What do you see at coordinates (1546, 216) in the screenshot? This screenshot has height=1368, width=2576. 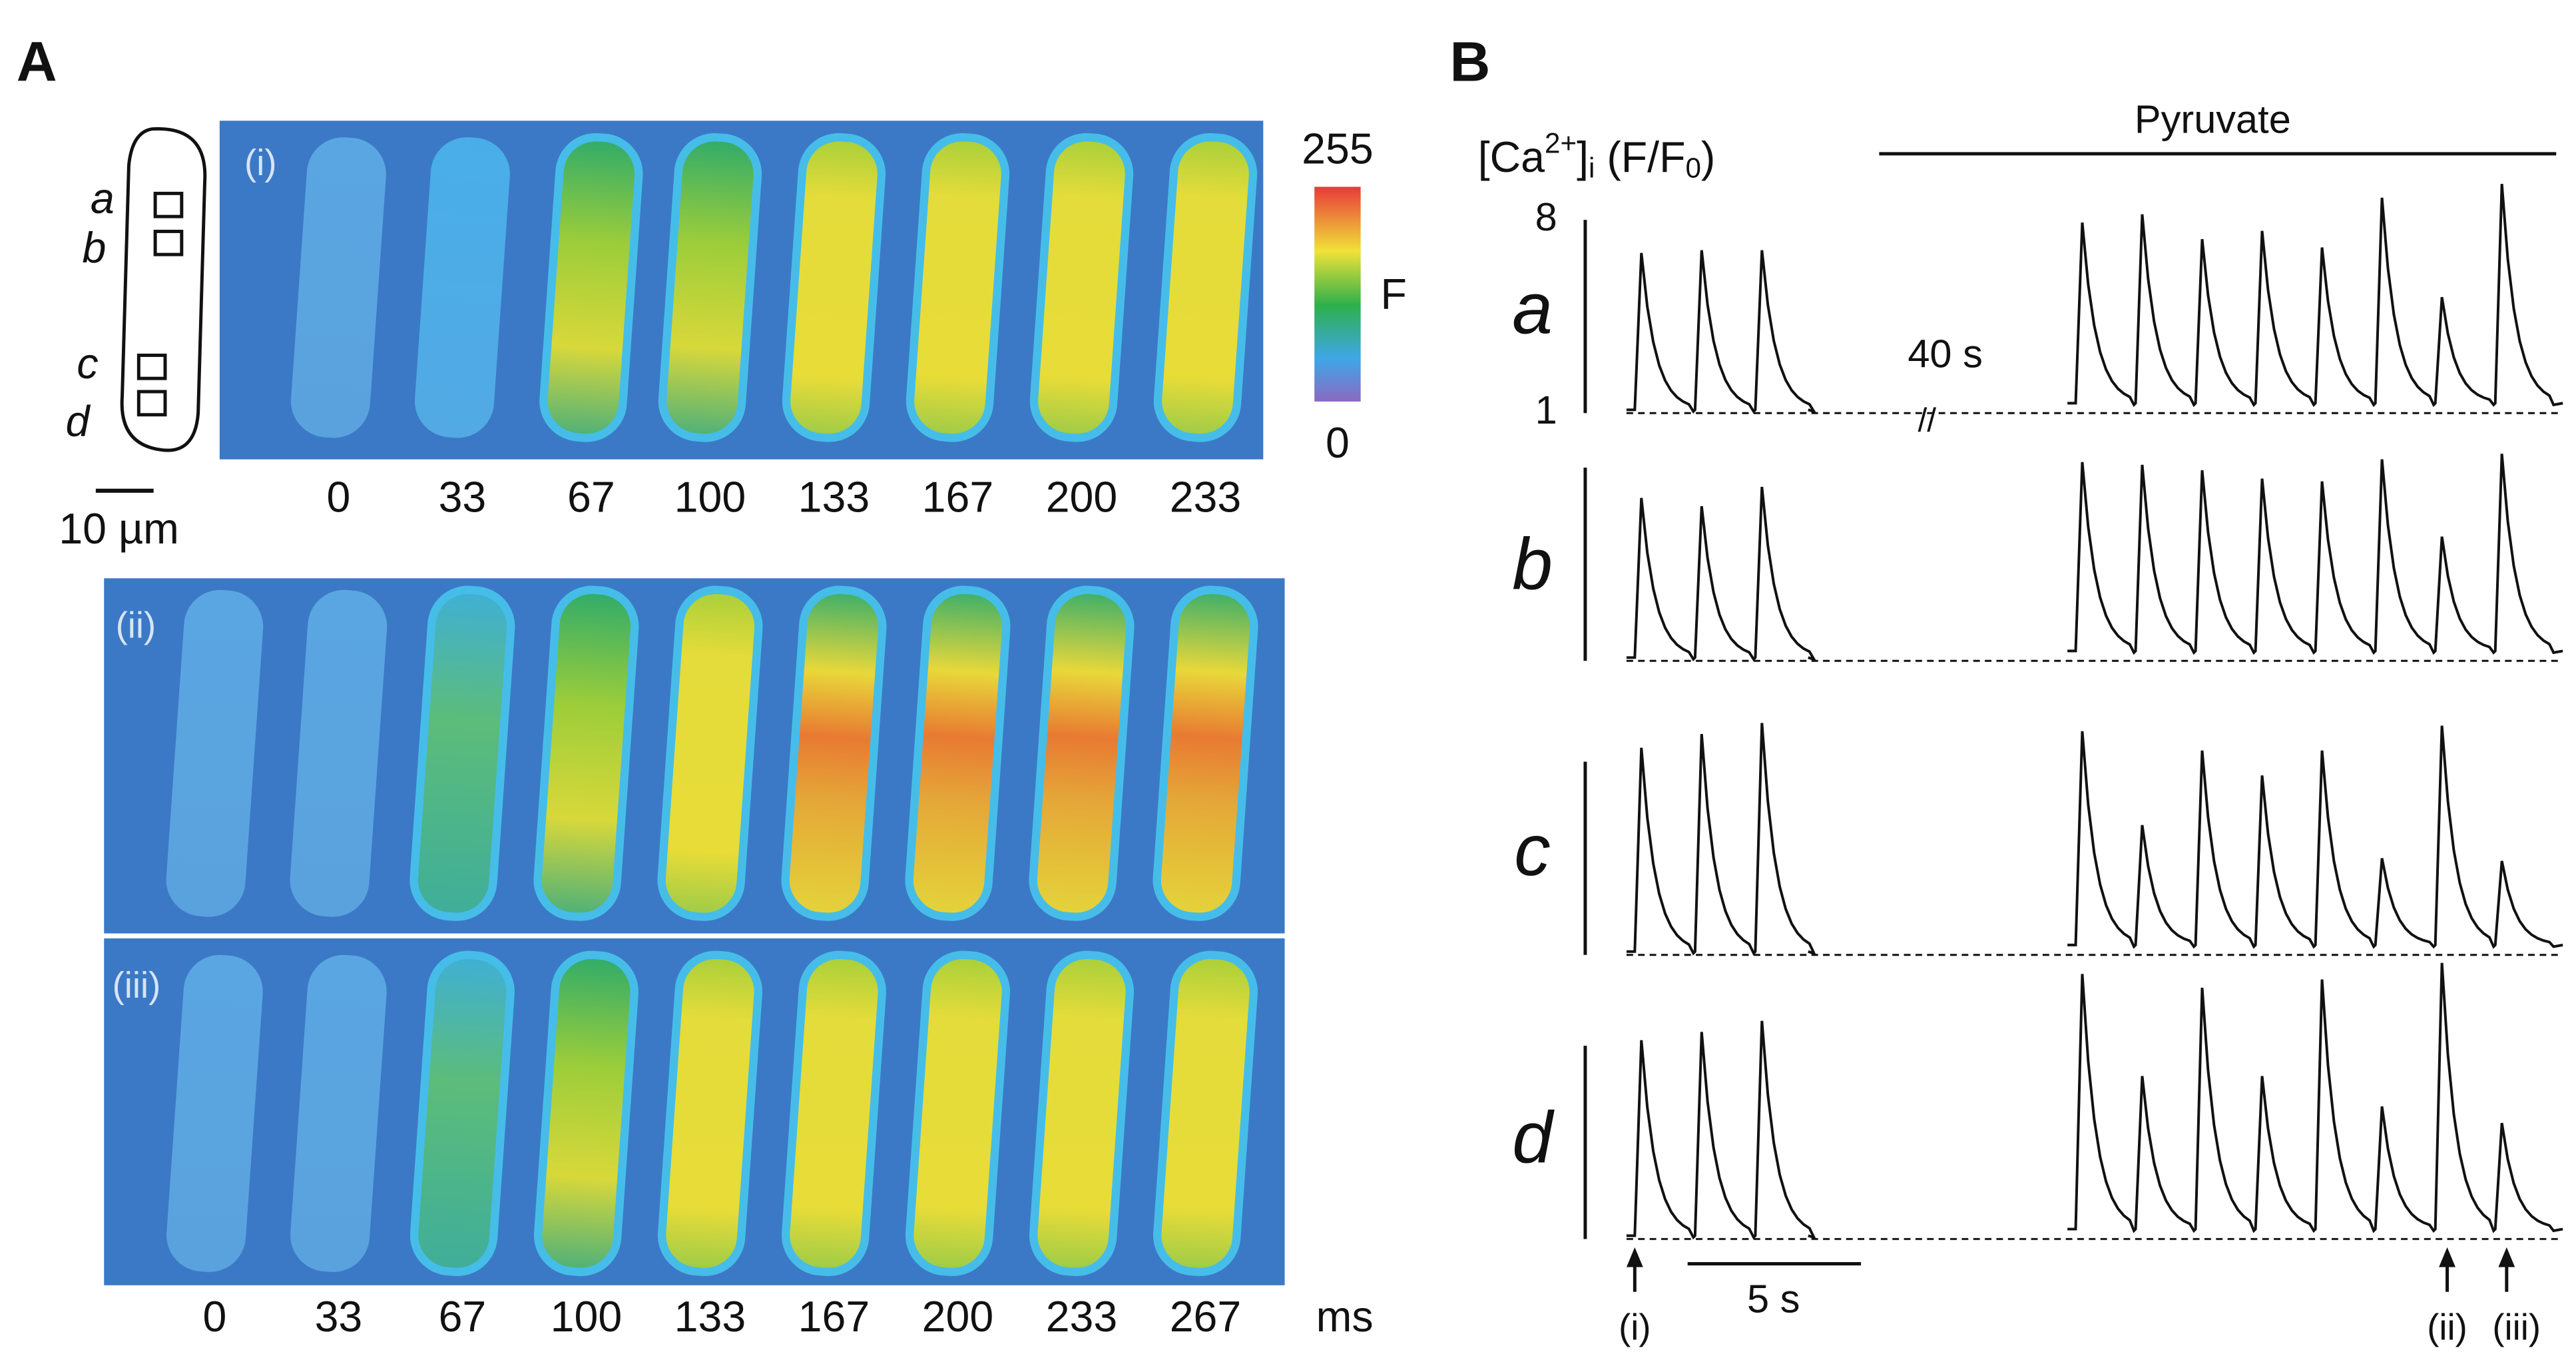 I see `y-tick-label: 8` at bounding box center [1546, 216].